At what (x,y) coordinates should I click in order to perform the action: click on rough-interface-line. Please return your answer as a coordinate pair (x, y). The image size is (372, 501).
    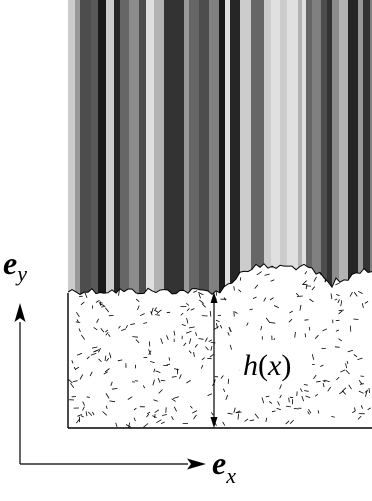
    Looking at the image, I should click on (219, 279).